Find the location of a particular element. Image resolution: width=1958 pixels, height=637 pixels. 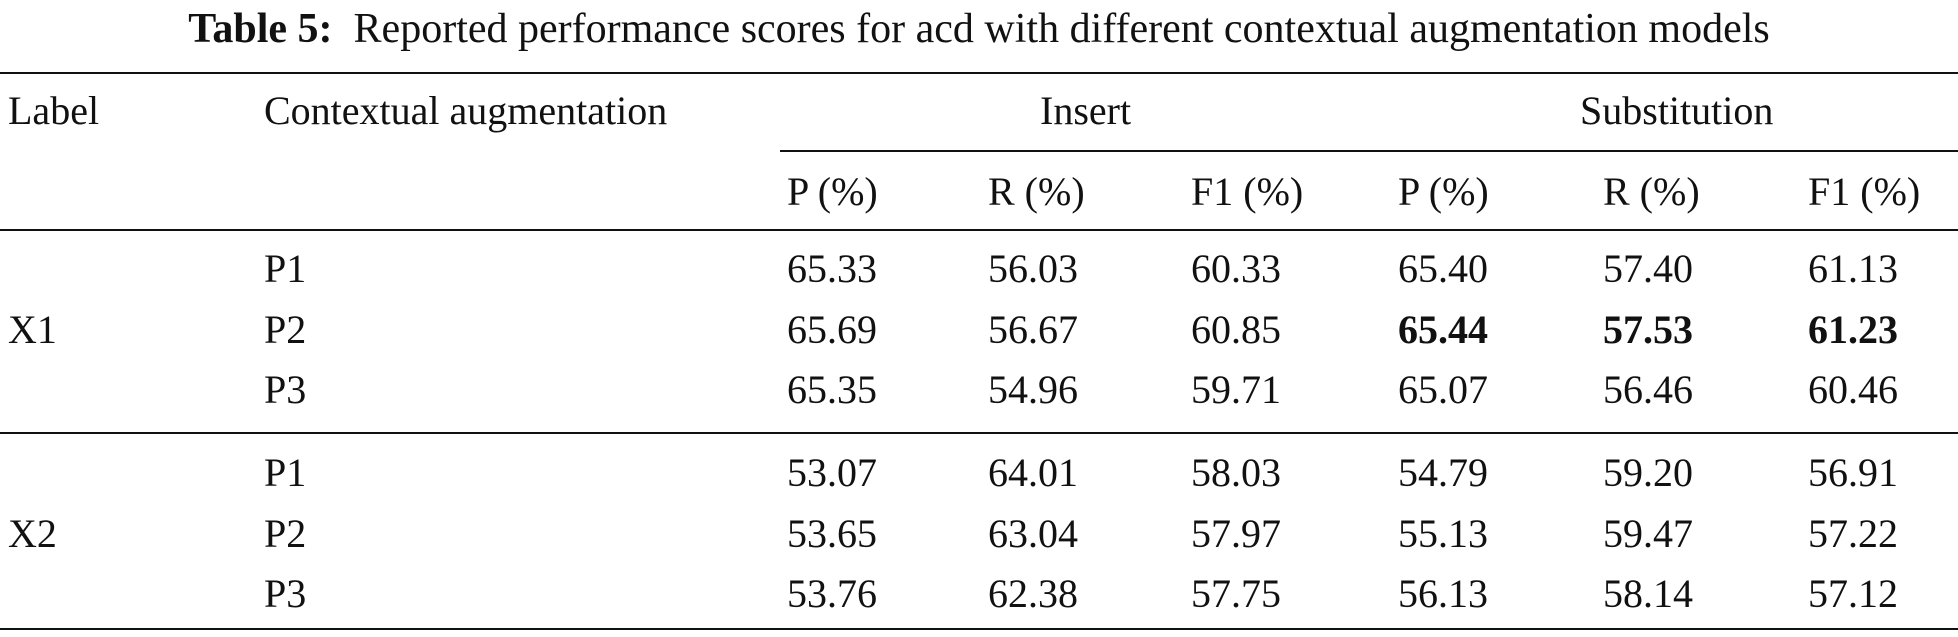

header-group-insert: Insert is located at coordinates (1086, 110).